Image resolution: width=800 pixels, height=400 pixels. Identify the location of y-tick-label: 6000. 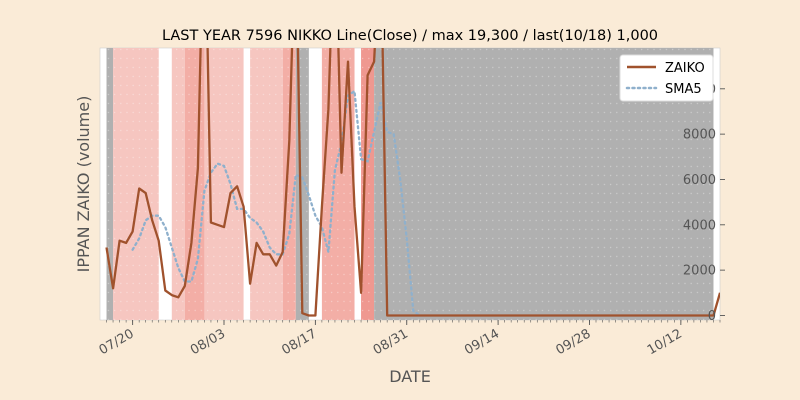
(699, 180).